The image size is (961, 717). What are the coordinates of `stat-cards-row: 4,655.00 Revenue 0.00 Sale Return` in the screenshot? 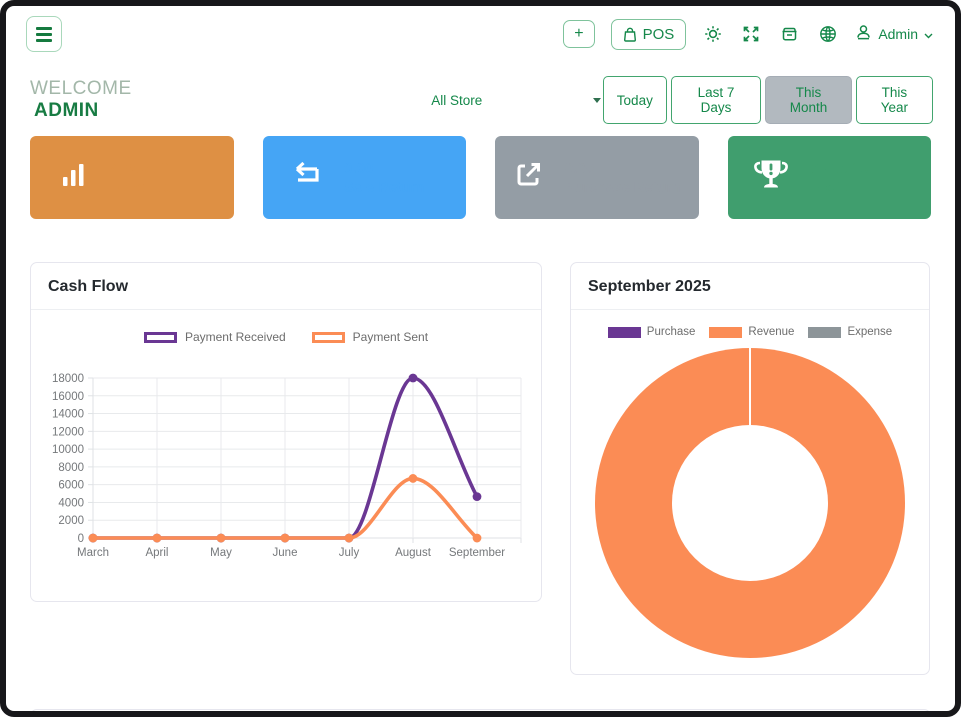 It's located at (480, 177).